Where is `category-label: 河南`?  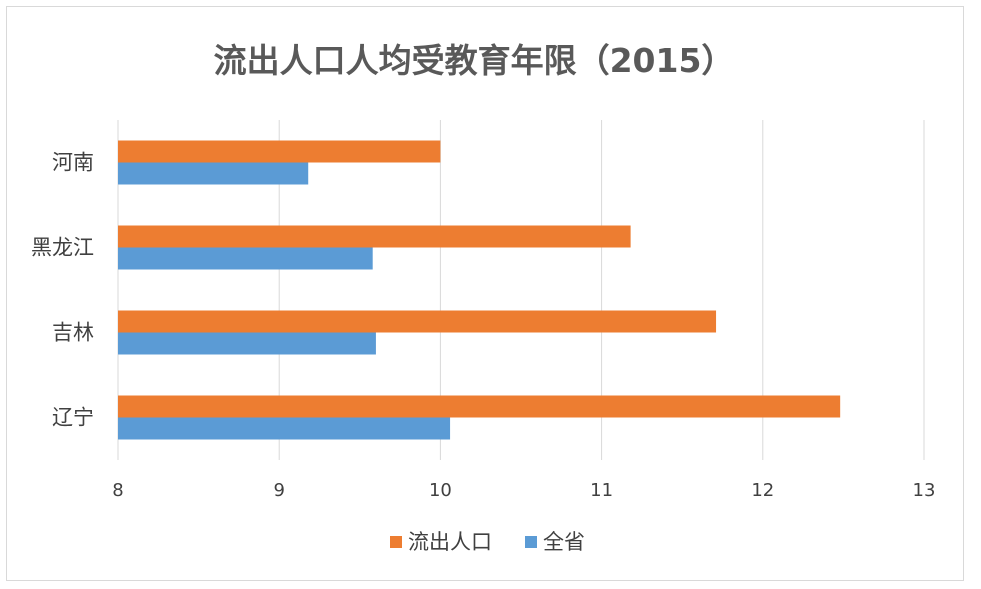 category-label: 河南 is located at coordinates (73, 163).